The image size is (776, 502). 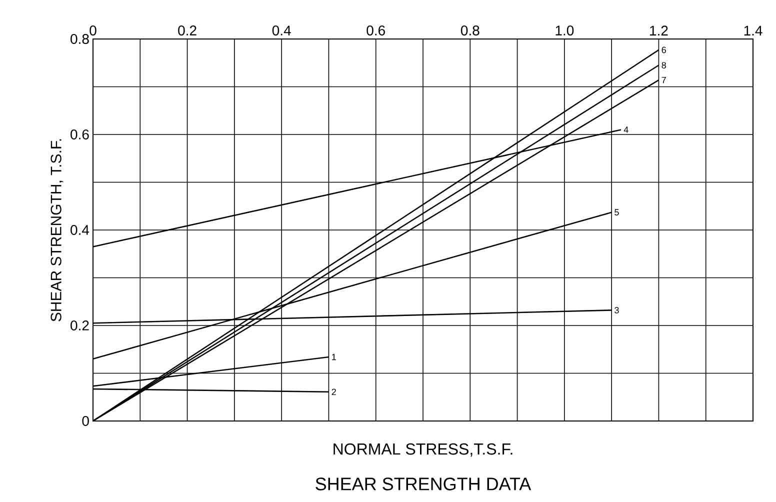 What do you see at coordinates (334, 357) in the screenshot?
I see `series-label: 1` at bounding box center [334, 357].